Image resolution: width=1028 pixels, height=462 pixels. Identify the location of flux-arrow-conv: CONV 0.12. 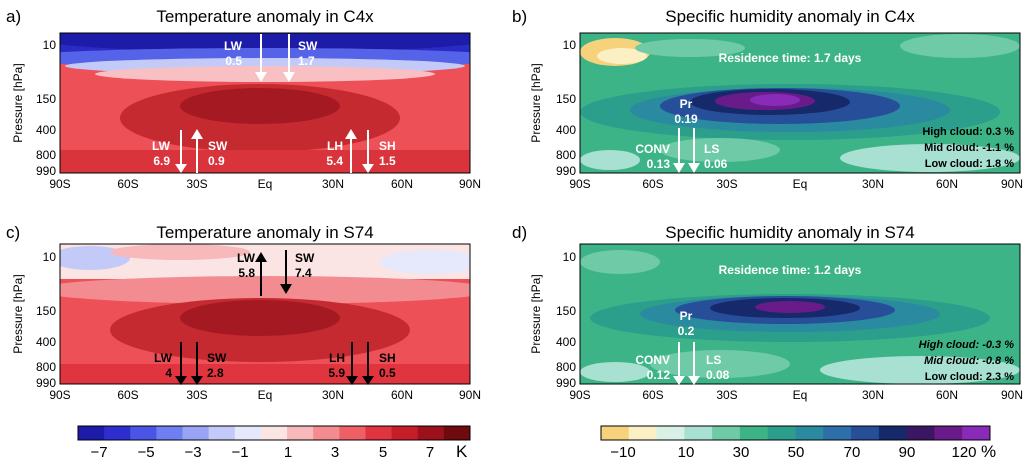
(660, 363).